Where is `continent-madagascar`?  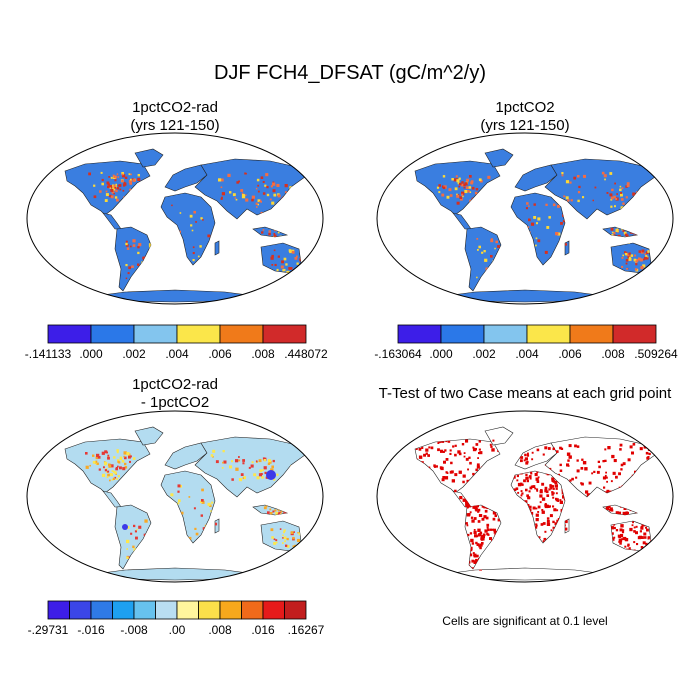 continent-madagascar is located at coordinates (217, 248).